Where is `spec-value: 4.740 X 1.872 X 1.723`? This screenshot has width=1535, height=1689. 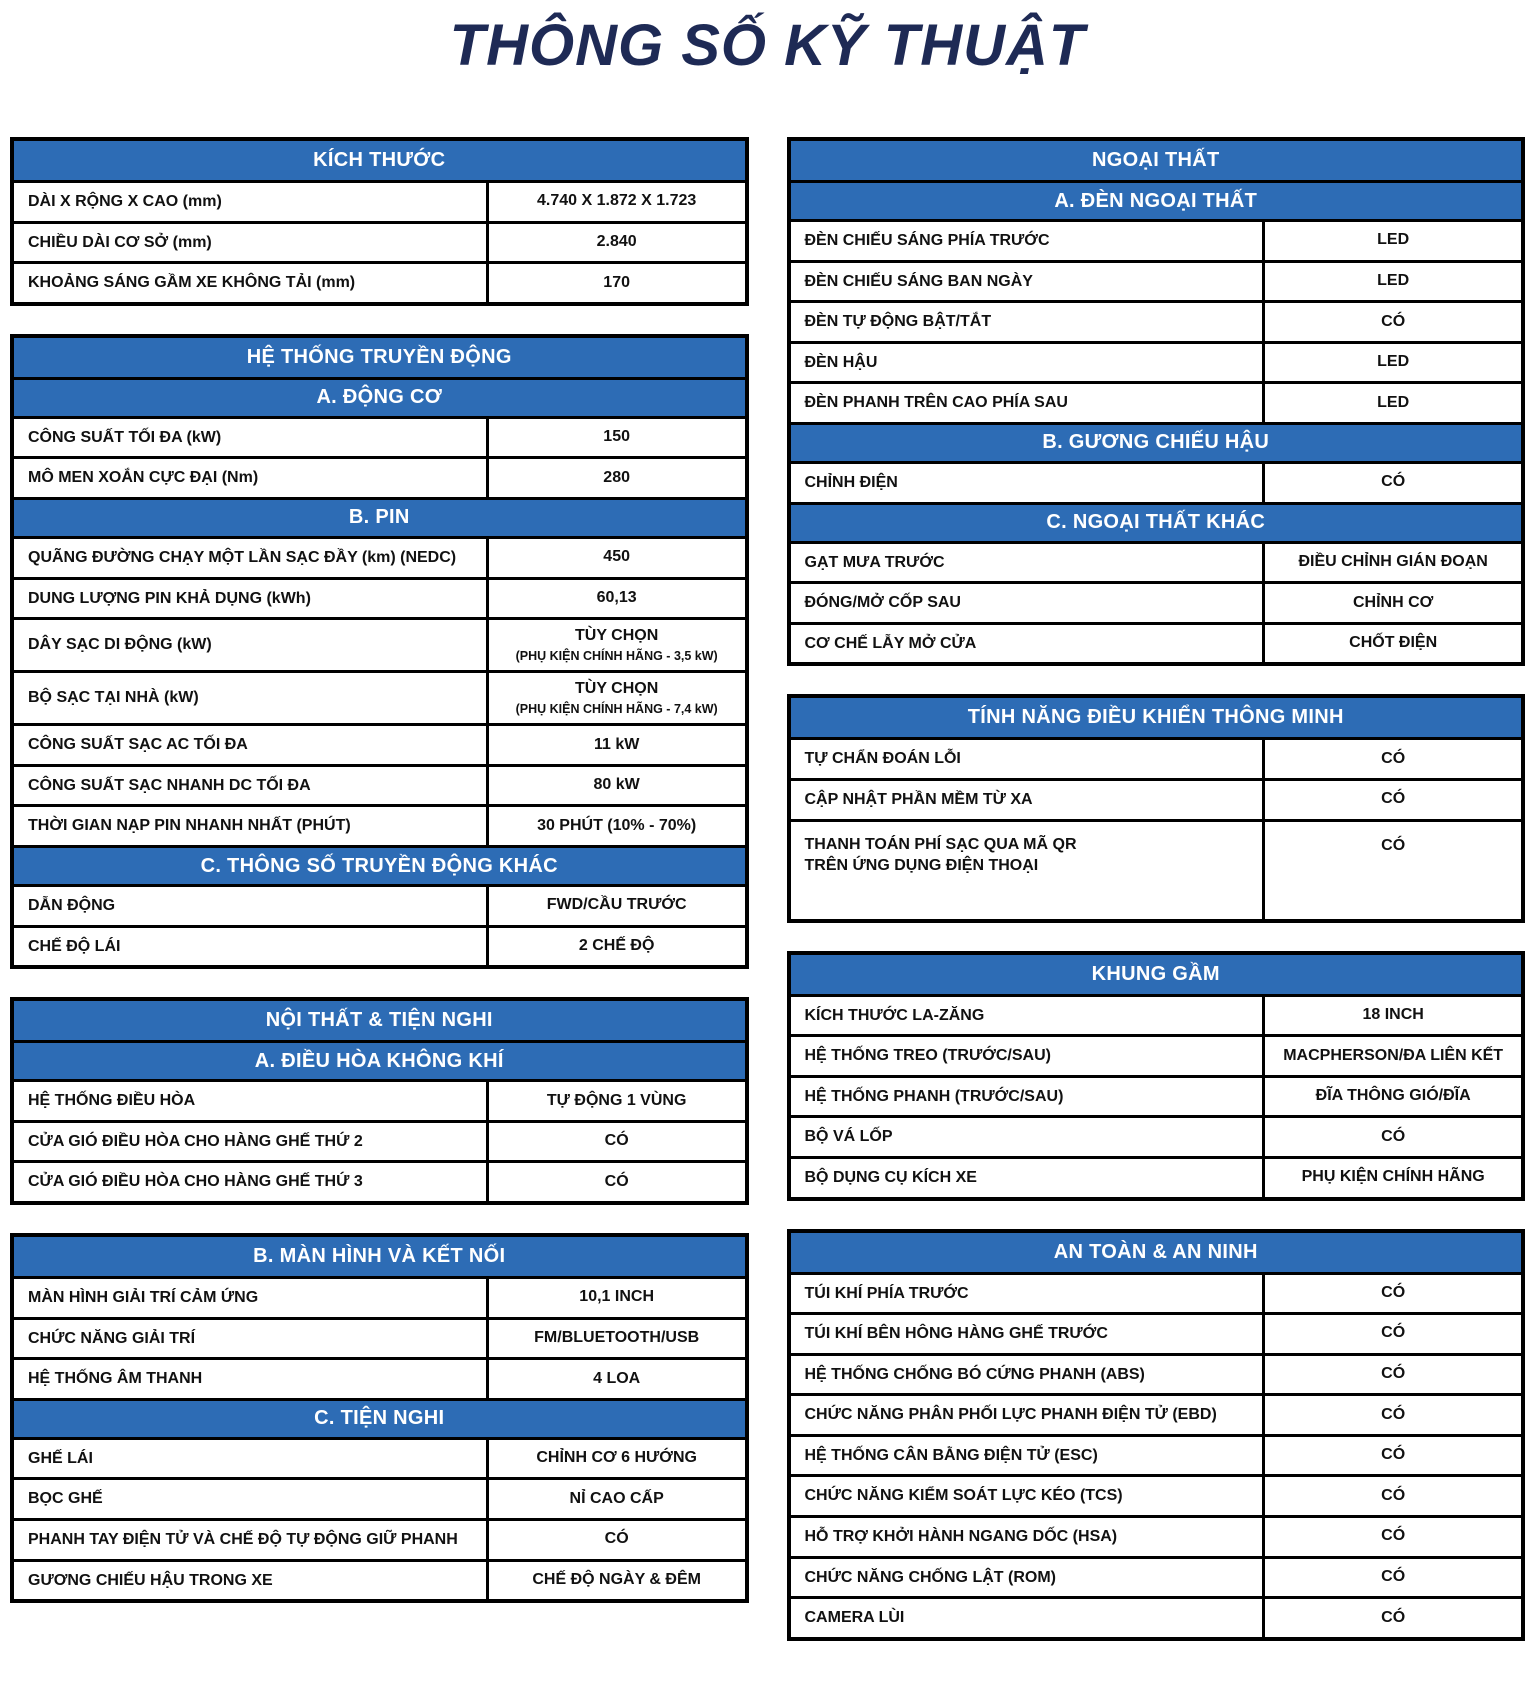 spec-value: 4.740 X 1.872 X 1.723 is located at coordinates (617, 202).